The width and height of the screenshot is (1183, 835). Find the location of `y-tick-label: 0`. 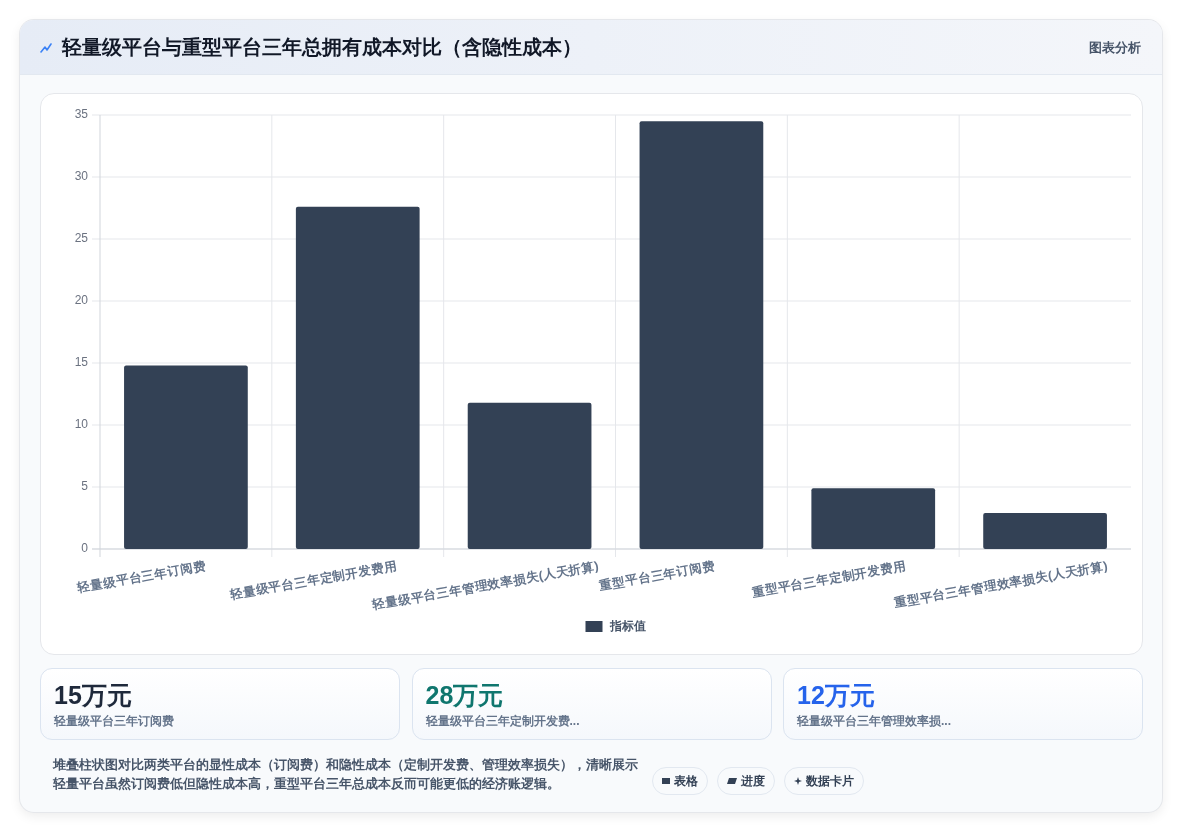

y-tick-label: 0 is located at coordinates (85, 548).